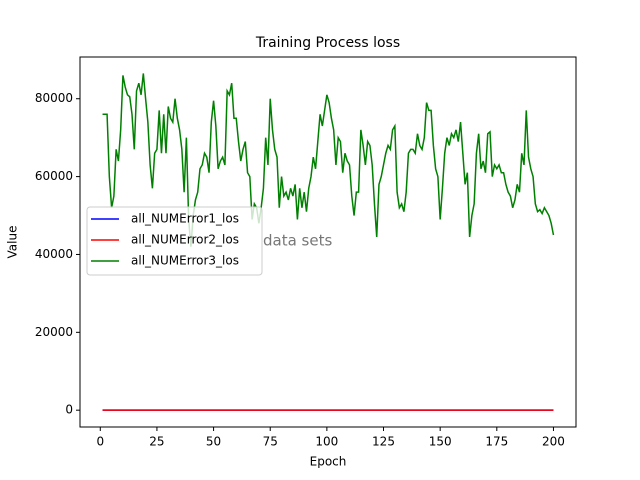 The height and width of the screenshot is (480, 640). What do you see at coordinates (297, 241) in the screenshot?
I see `annotation: data sets` at bounding box center [297, 241].